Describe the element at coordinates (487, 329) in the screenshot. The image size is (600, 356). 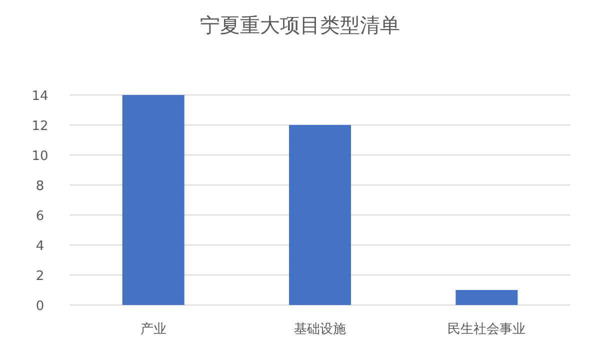
I see `x-tick-label: 民生社会事业` at that location.